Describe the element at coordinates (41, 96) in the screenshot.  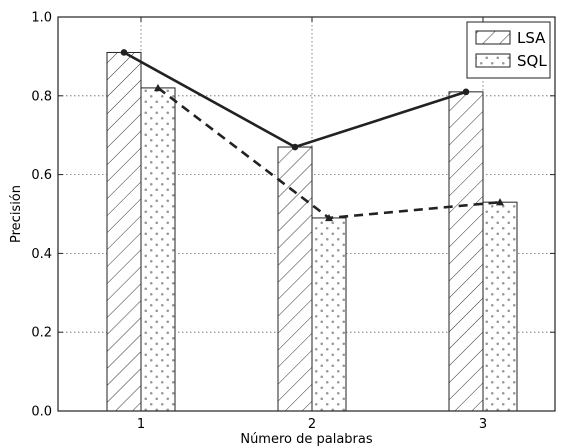
I see `y-tick-label: 0.8` at that location.